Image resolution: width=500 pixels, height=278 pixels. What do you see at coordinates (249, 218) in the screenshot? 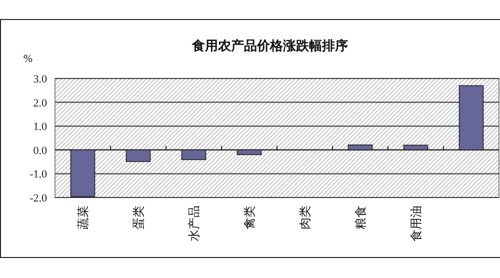
I see `x-tick-label: 禽类` at bounding box center [249, 218].